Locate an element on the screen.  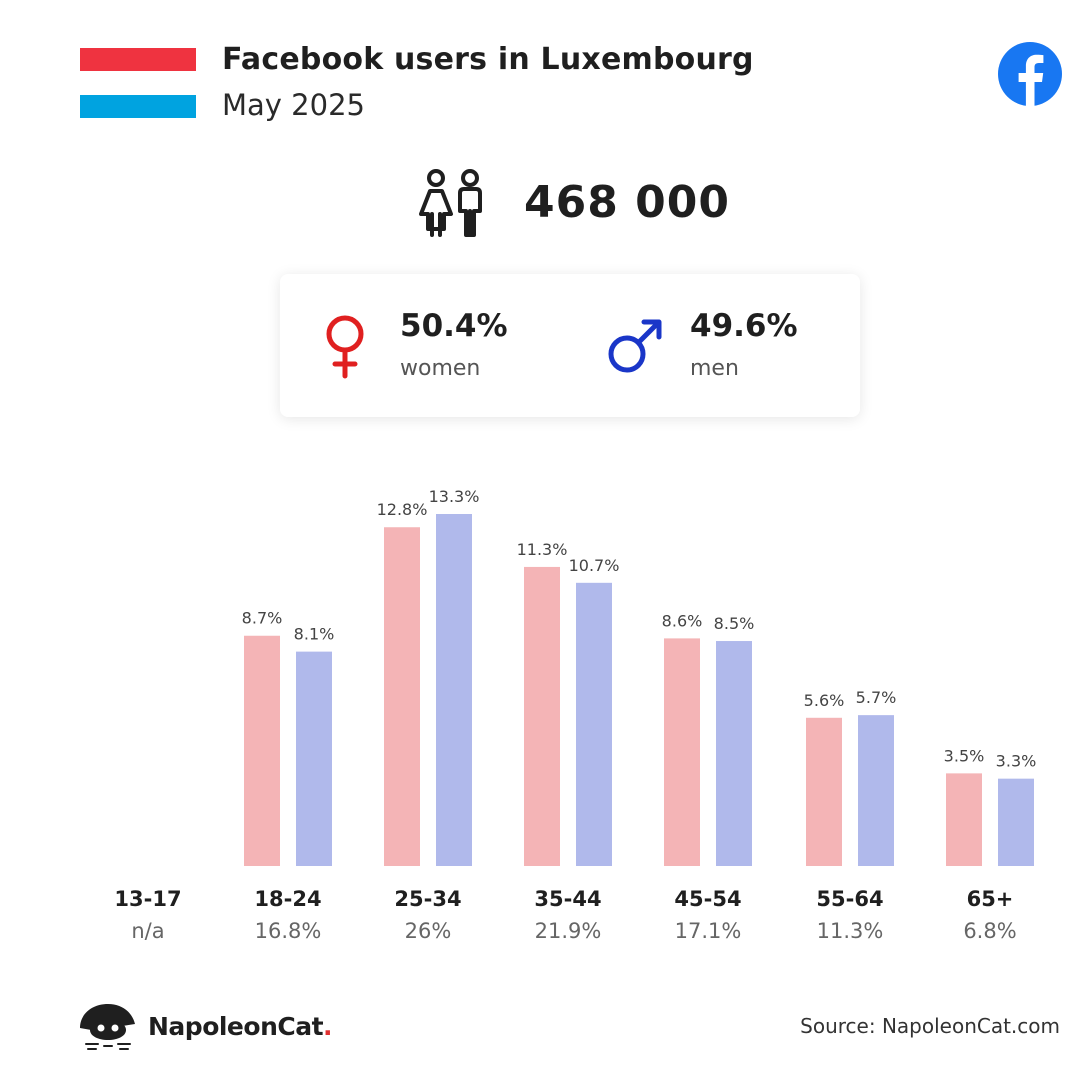
bar-18-24-s1 is located at coordinates (314, 758).